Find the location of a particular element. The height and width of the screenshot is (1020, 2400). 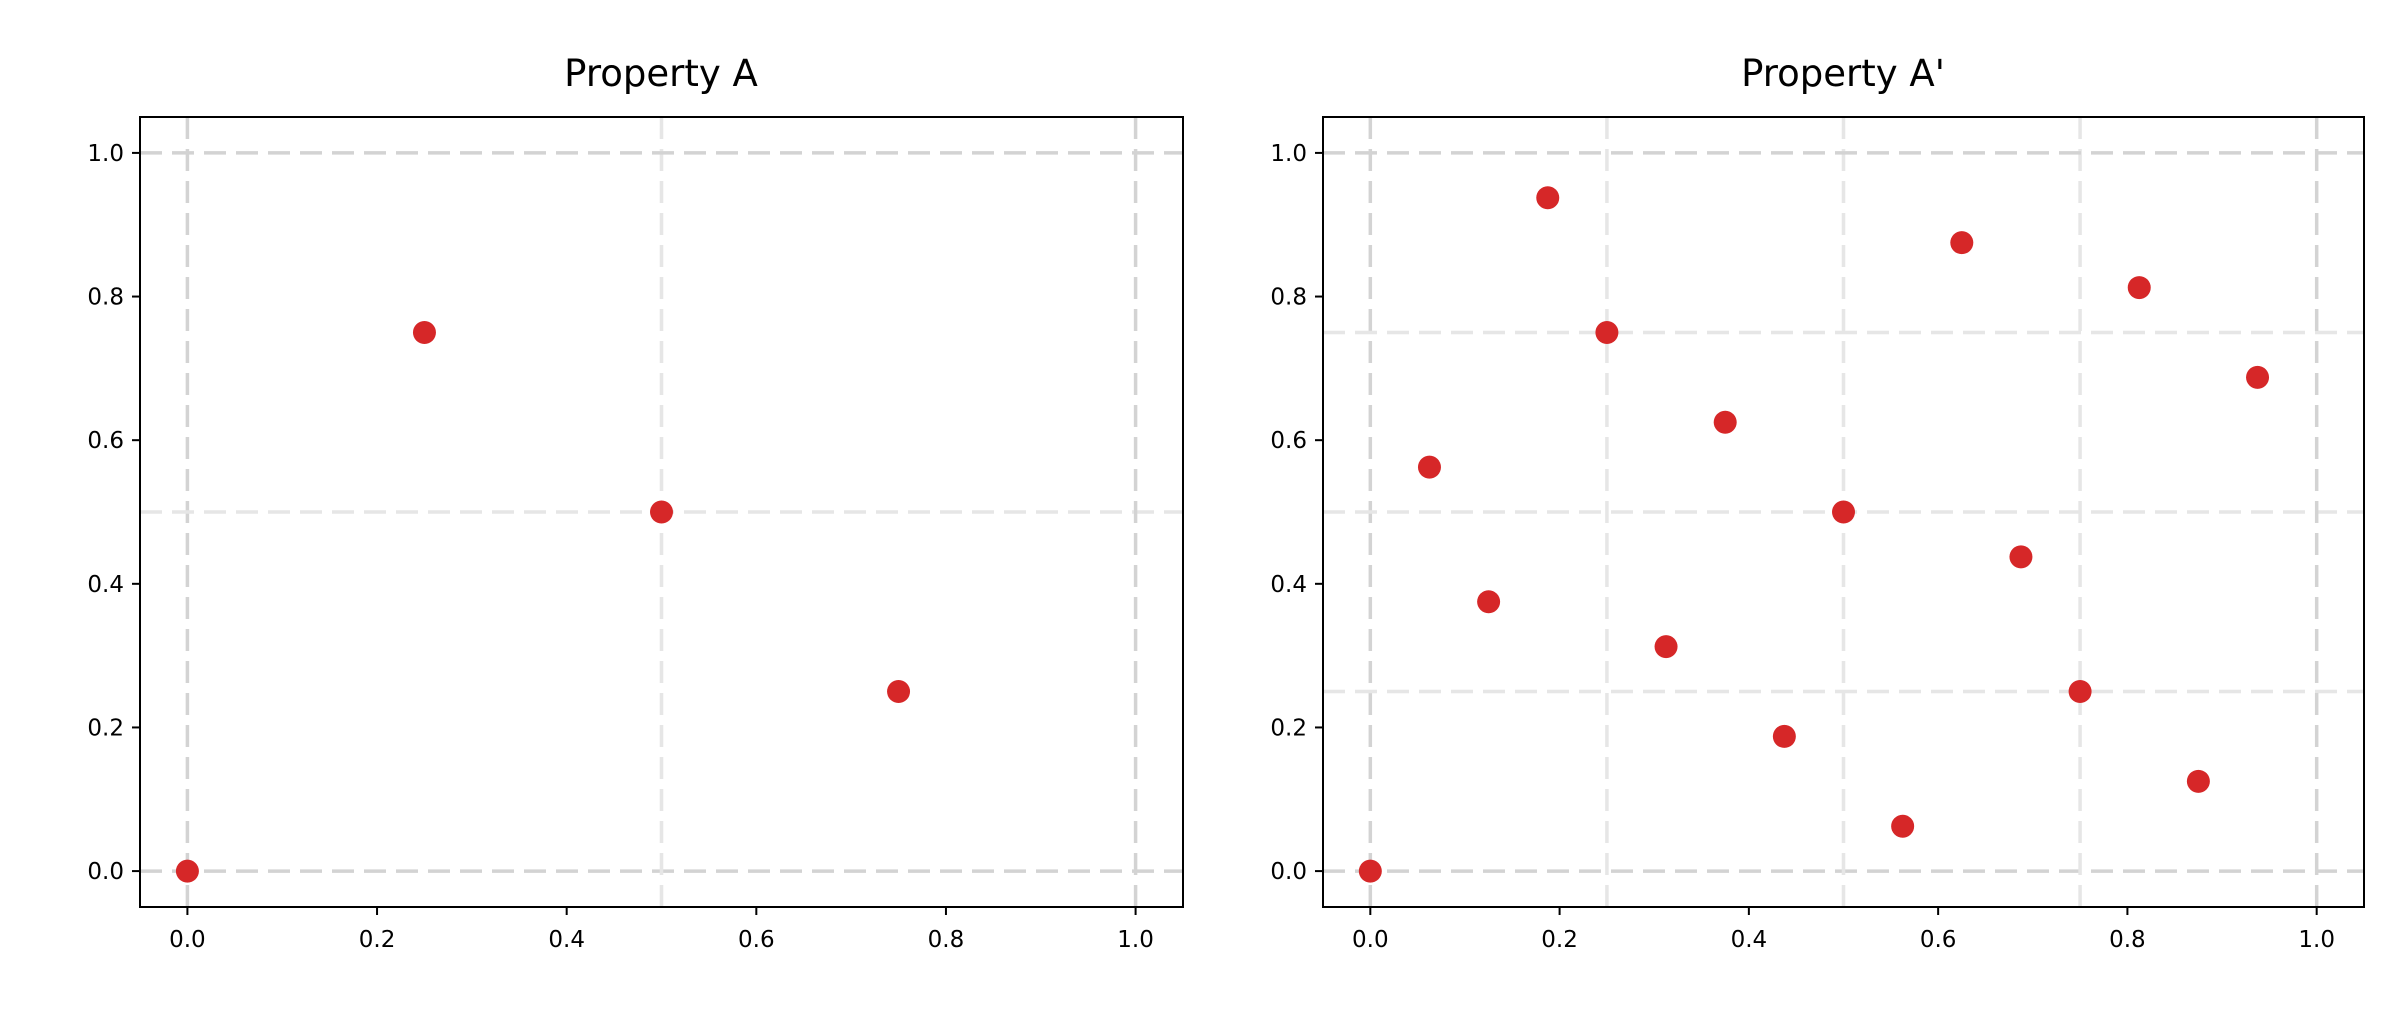

subplot-title: Property A' is located at coordinates (1843, 73).